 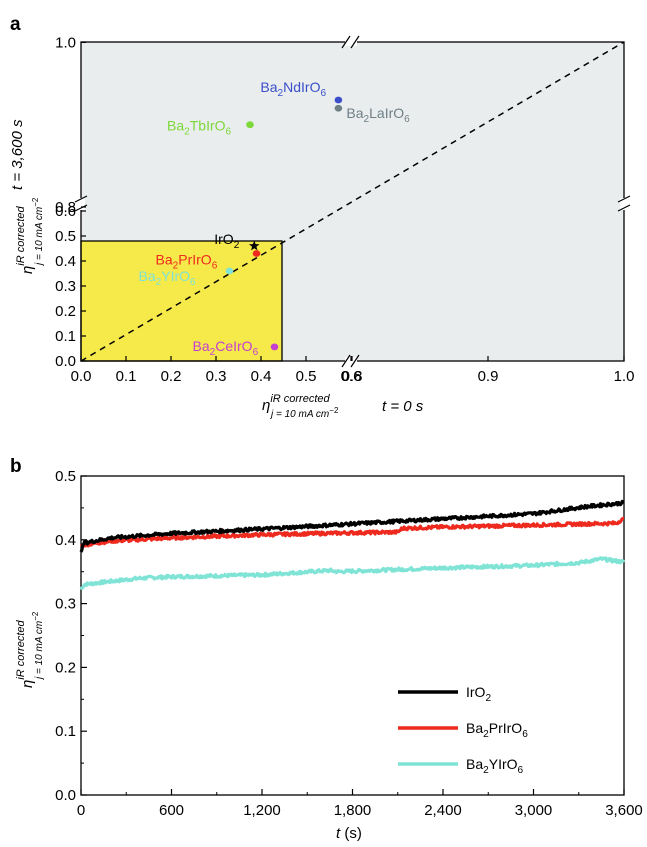 What do you see at coordinates (65, 476) in the screenshot?
I see `panel-b-y-tick-label: 0.5` at bounding box center [65, 476].